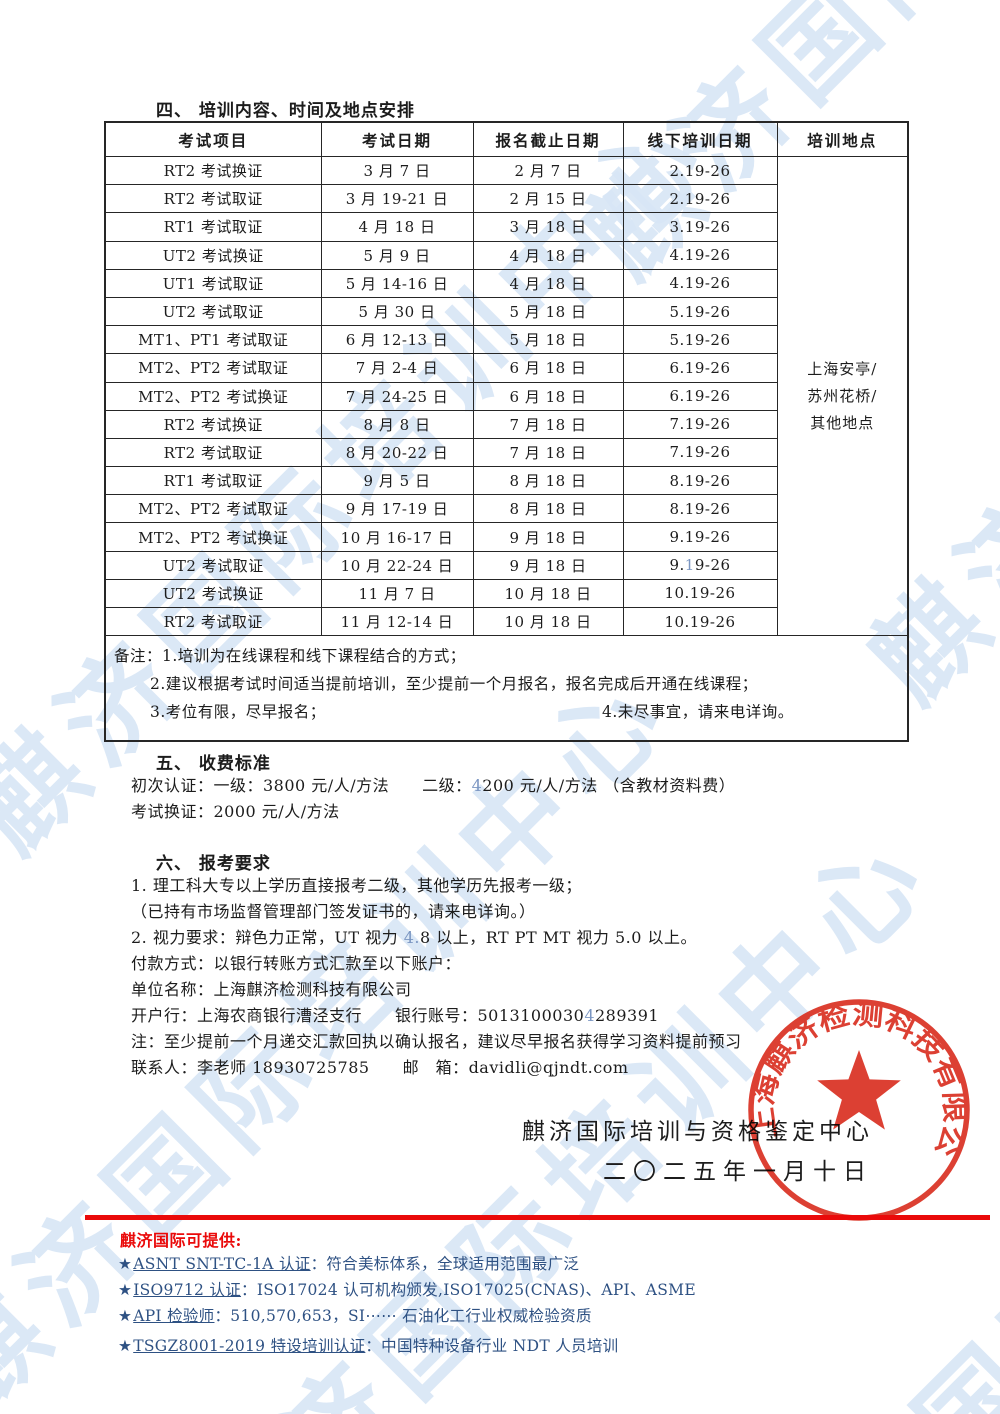 Image resolution: width=1000 pixels, height=1414 pixels. Describe the element at coordinates (249, 1346) in the screenshot. I see `footer-item-lead: TSGZ8001-2019 特设培训认证` at that location.